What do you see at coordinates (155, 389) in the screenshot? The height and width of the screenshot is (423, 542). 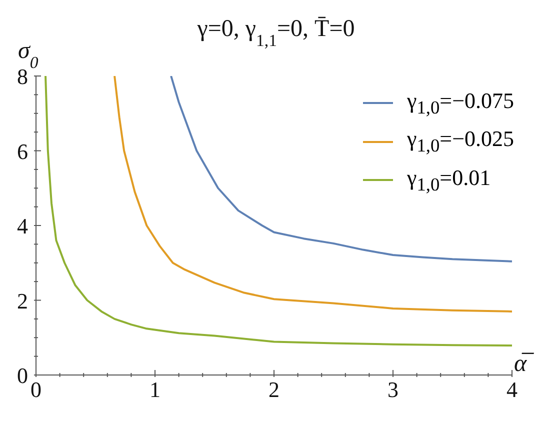 I see `x-tick-label: 1` at bounding box center [155, 389].